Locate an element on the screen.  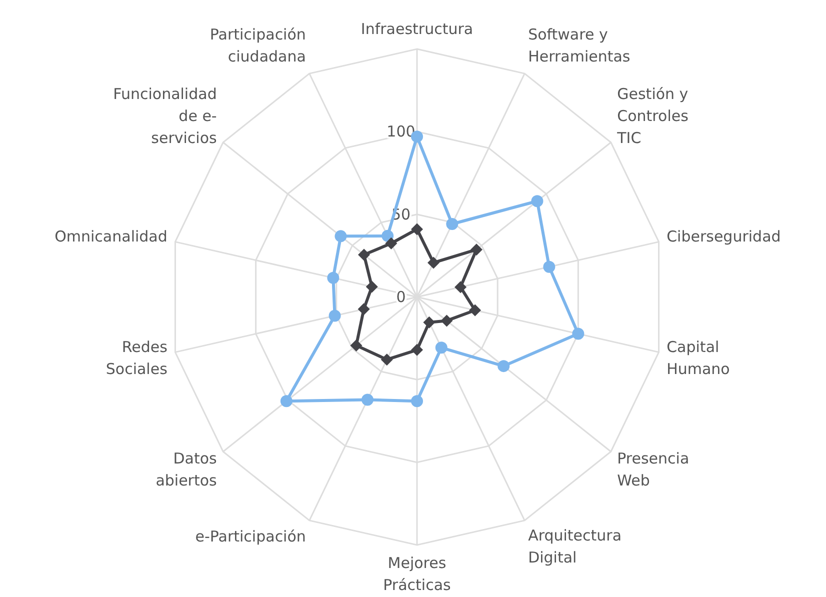
spoke-label: Arquitectura Digital is located at coordinates (575, 546).